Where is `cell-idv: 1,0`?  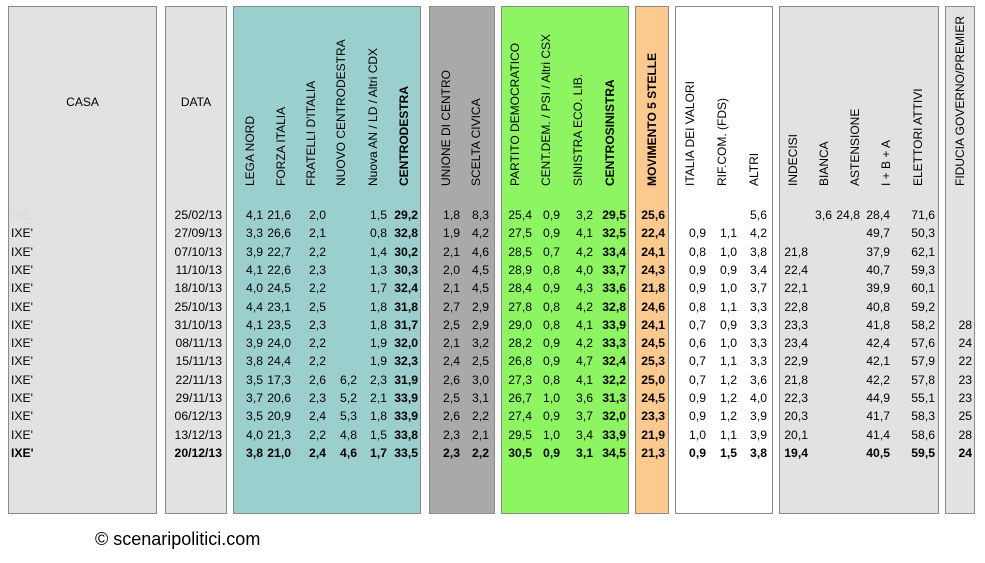
cell-idv: 1,0 is located at coordinates (697, 434).